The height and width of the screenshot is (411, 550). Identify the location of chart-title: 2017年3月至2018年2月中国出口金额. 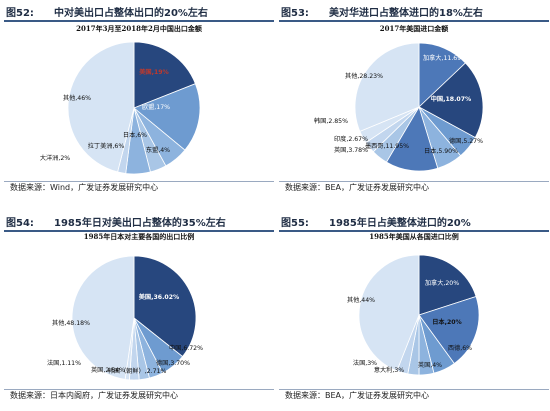
(139, 28).